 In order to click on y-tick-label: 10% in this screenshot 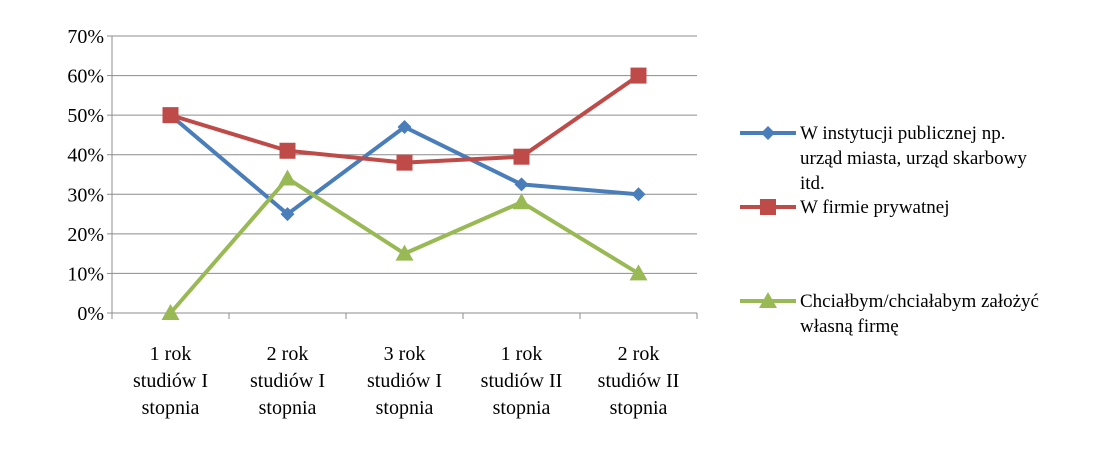, I will do `click(85, 274)`.